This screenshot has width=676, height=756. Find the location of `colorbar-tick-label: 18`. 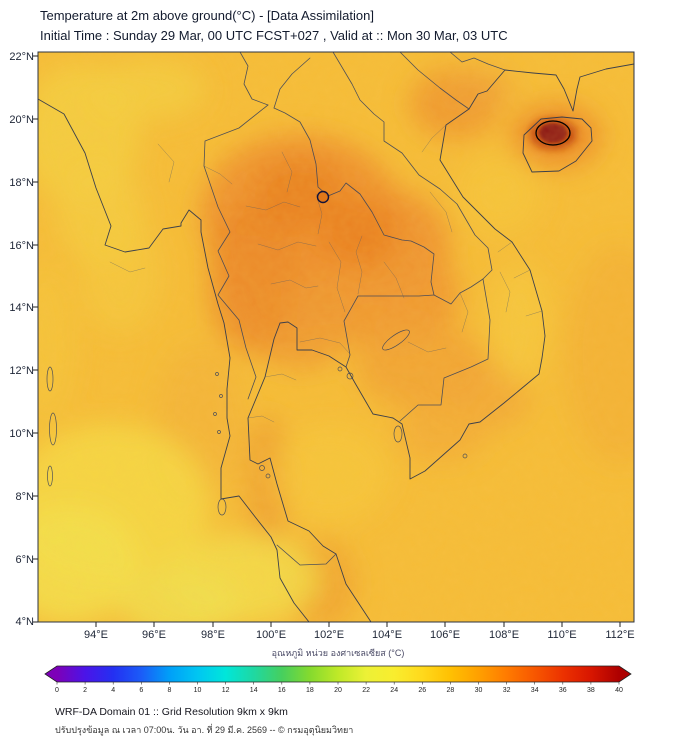

colorbar-tick-label: 18 is located at coordinates (310, 690).